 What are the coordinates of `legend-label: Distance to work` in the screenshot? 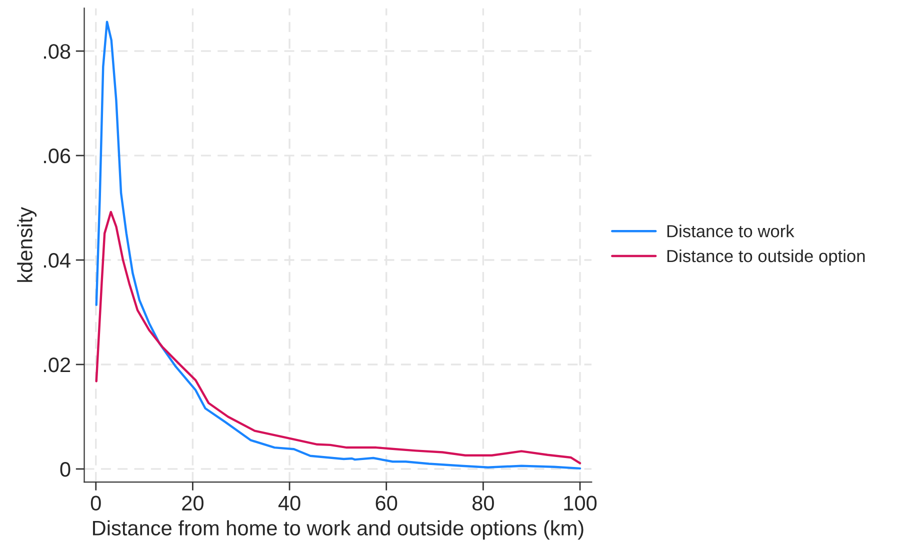 It's located at (730, 231).